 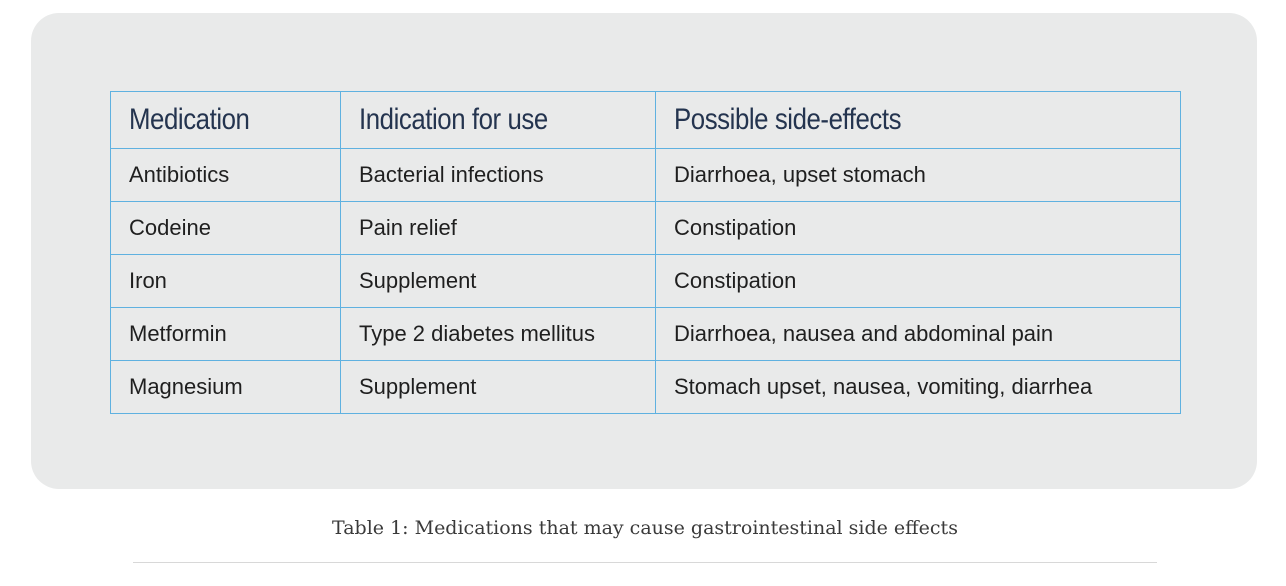 I want to click on cell-indication: Pain relief, so click(x=498, y=228).